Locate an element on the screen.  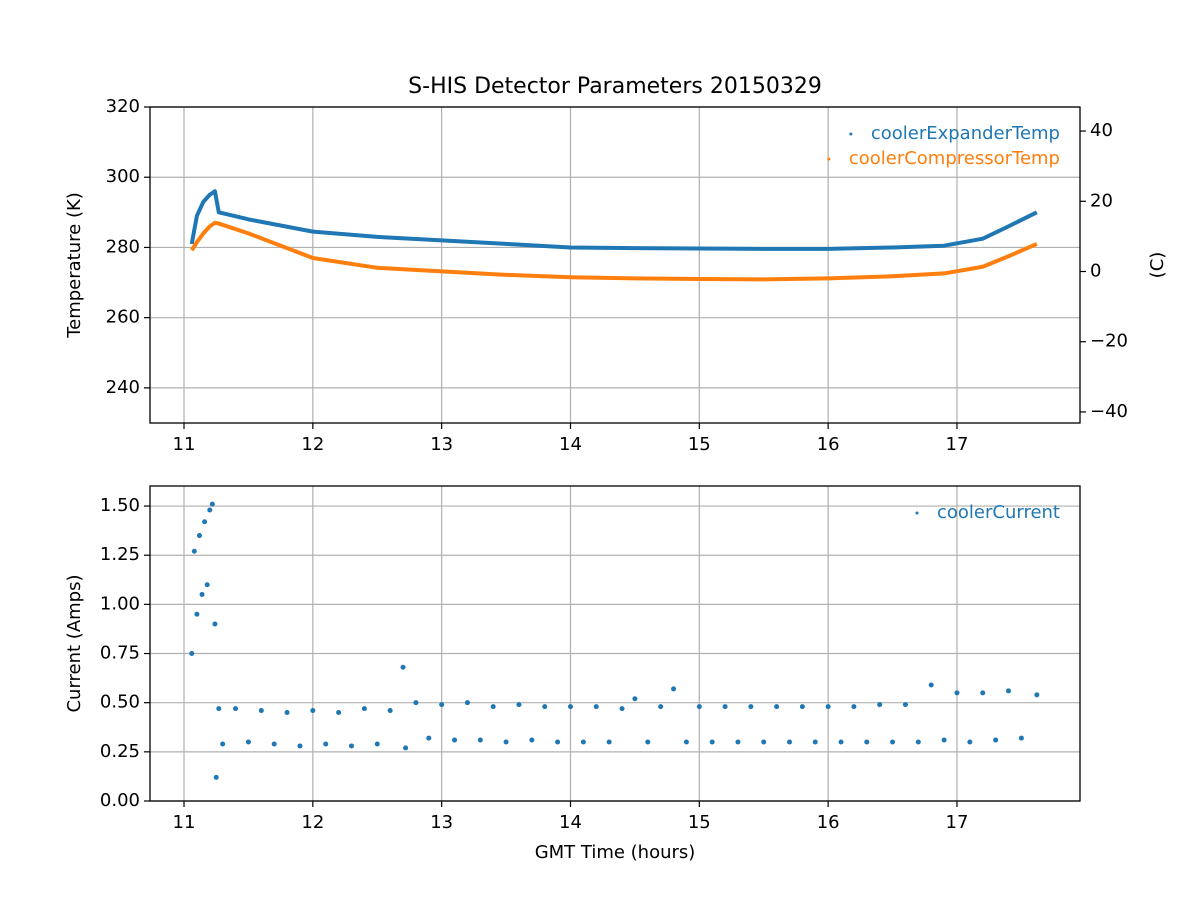
y-tick-label: 260 is located at coordinates (123, 317).